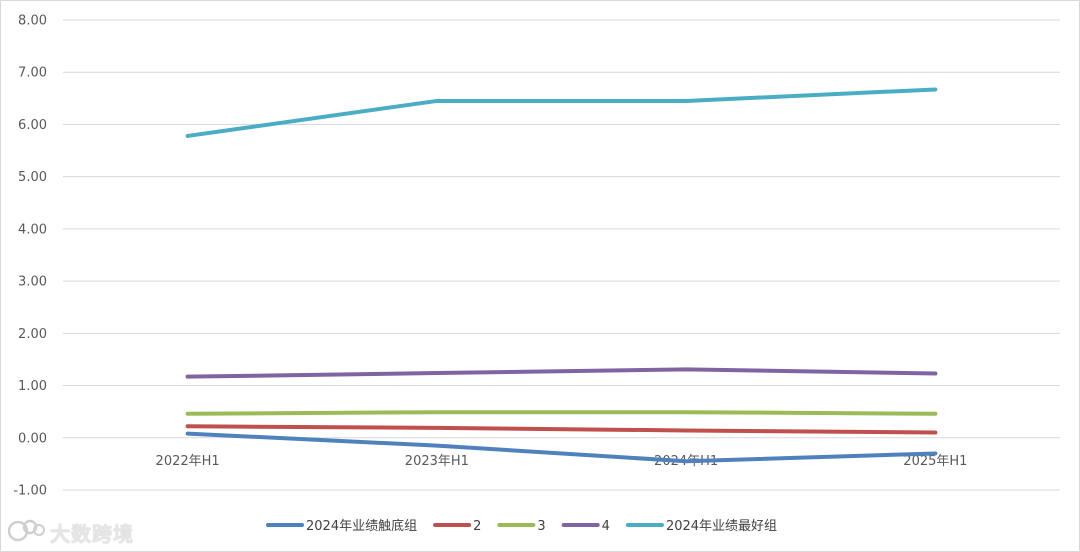 This screenshot has width=1080, height=552. I want to click on y-tick-label: 7.00, so click(32, 73).